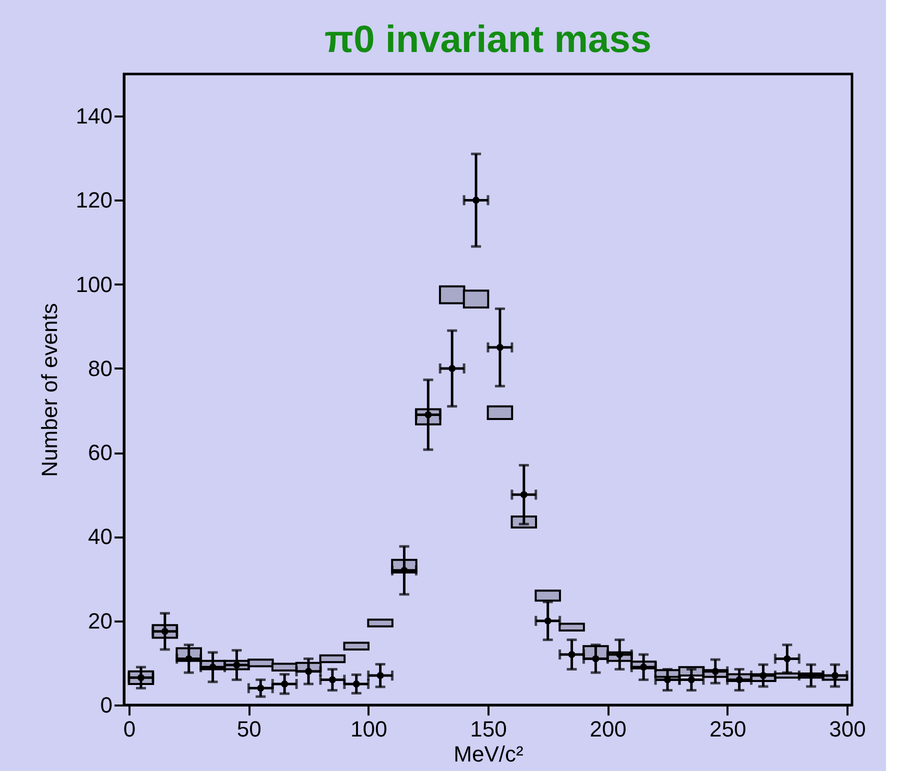 Image resolution: width=899 pixels, height=784 pixels. Describe the element at coordinates (727, 729) in the screenshot. I see `x-tick-label: 250` at that location.